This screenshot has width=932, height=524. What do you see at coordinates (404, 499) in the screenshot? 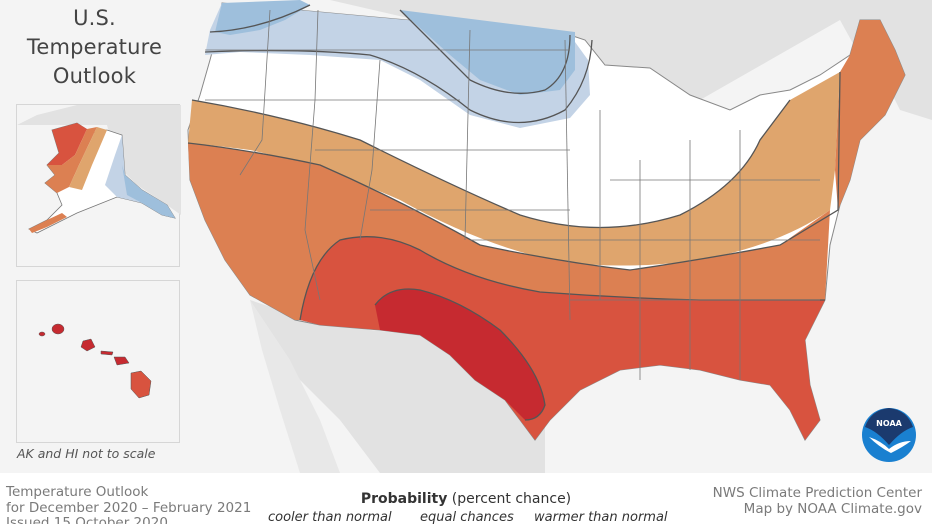
I see `legend-title-bold: Probability` at bounding box center [404, 499].